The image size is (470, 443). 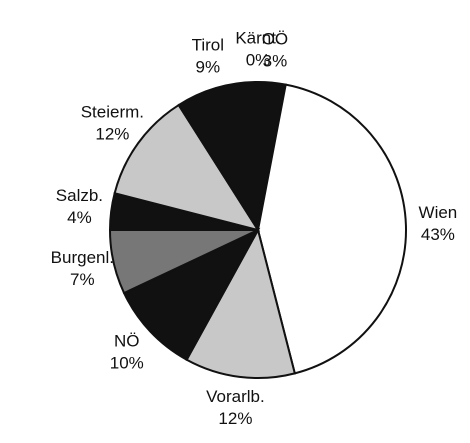 I want to click on slice-label: Kärnt., so click(x=257, y=37).